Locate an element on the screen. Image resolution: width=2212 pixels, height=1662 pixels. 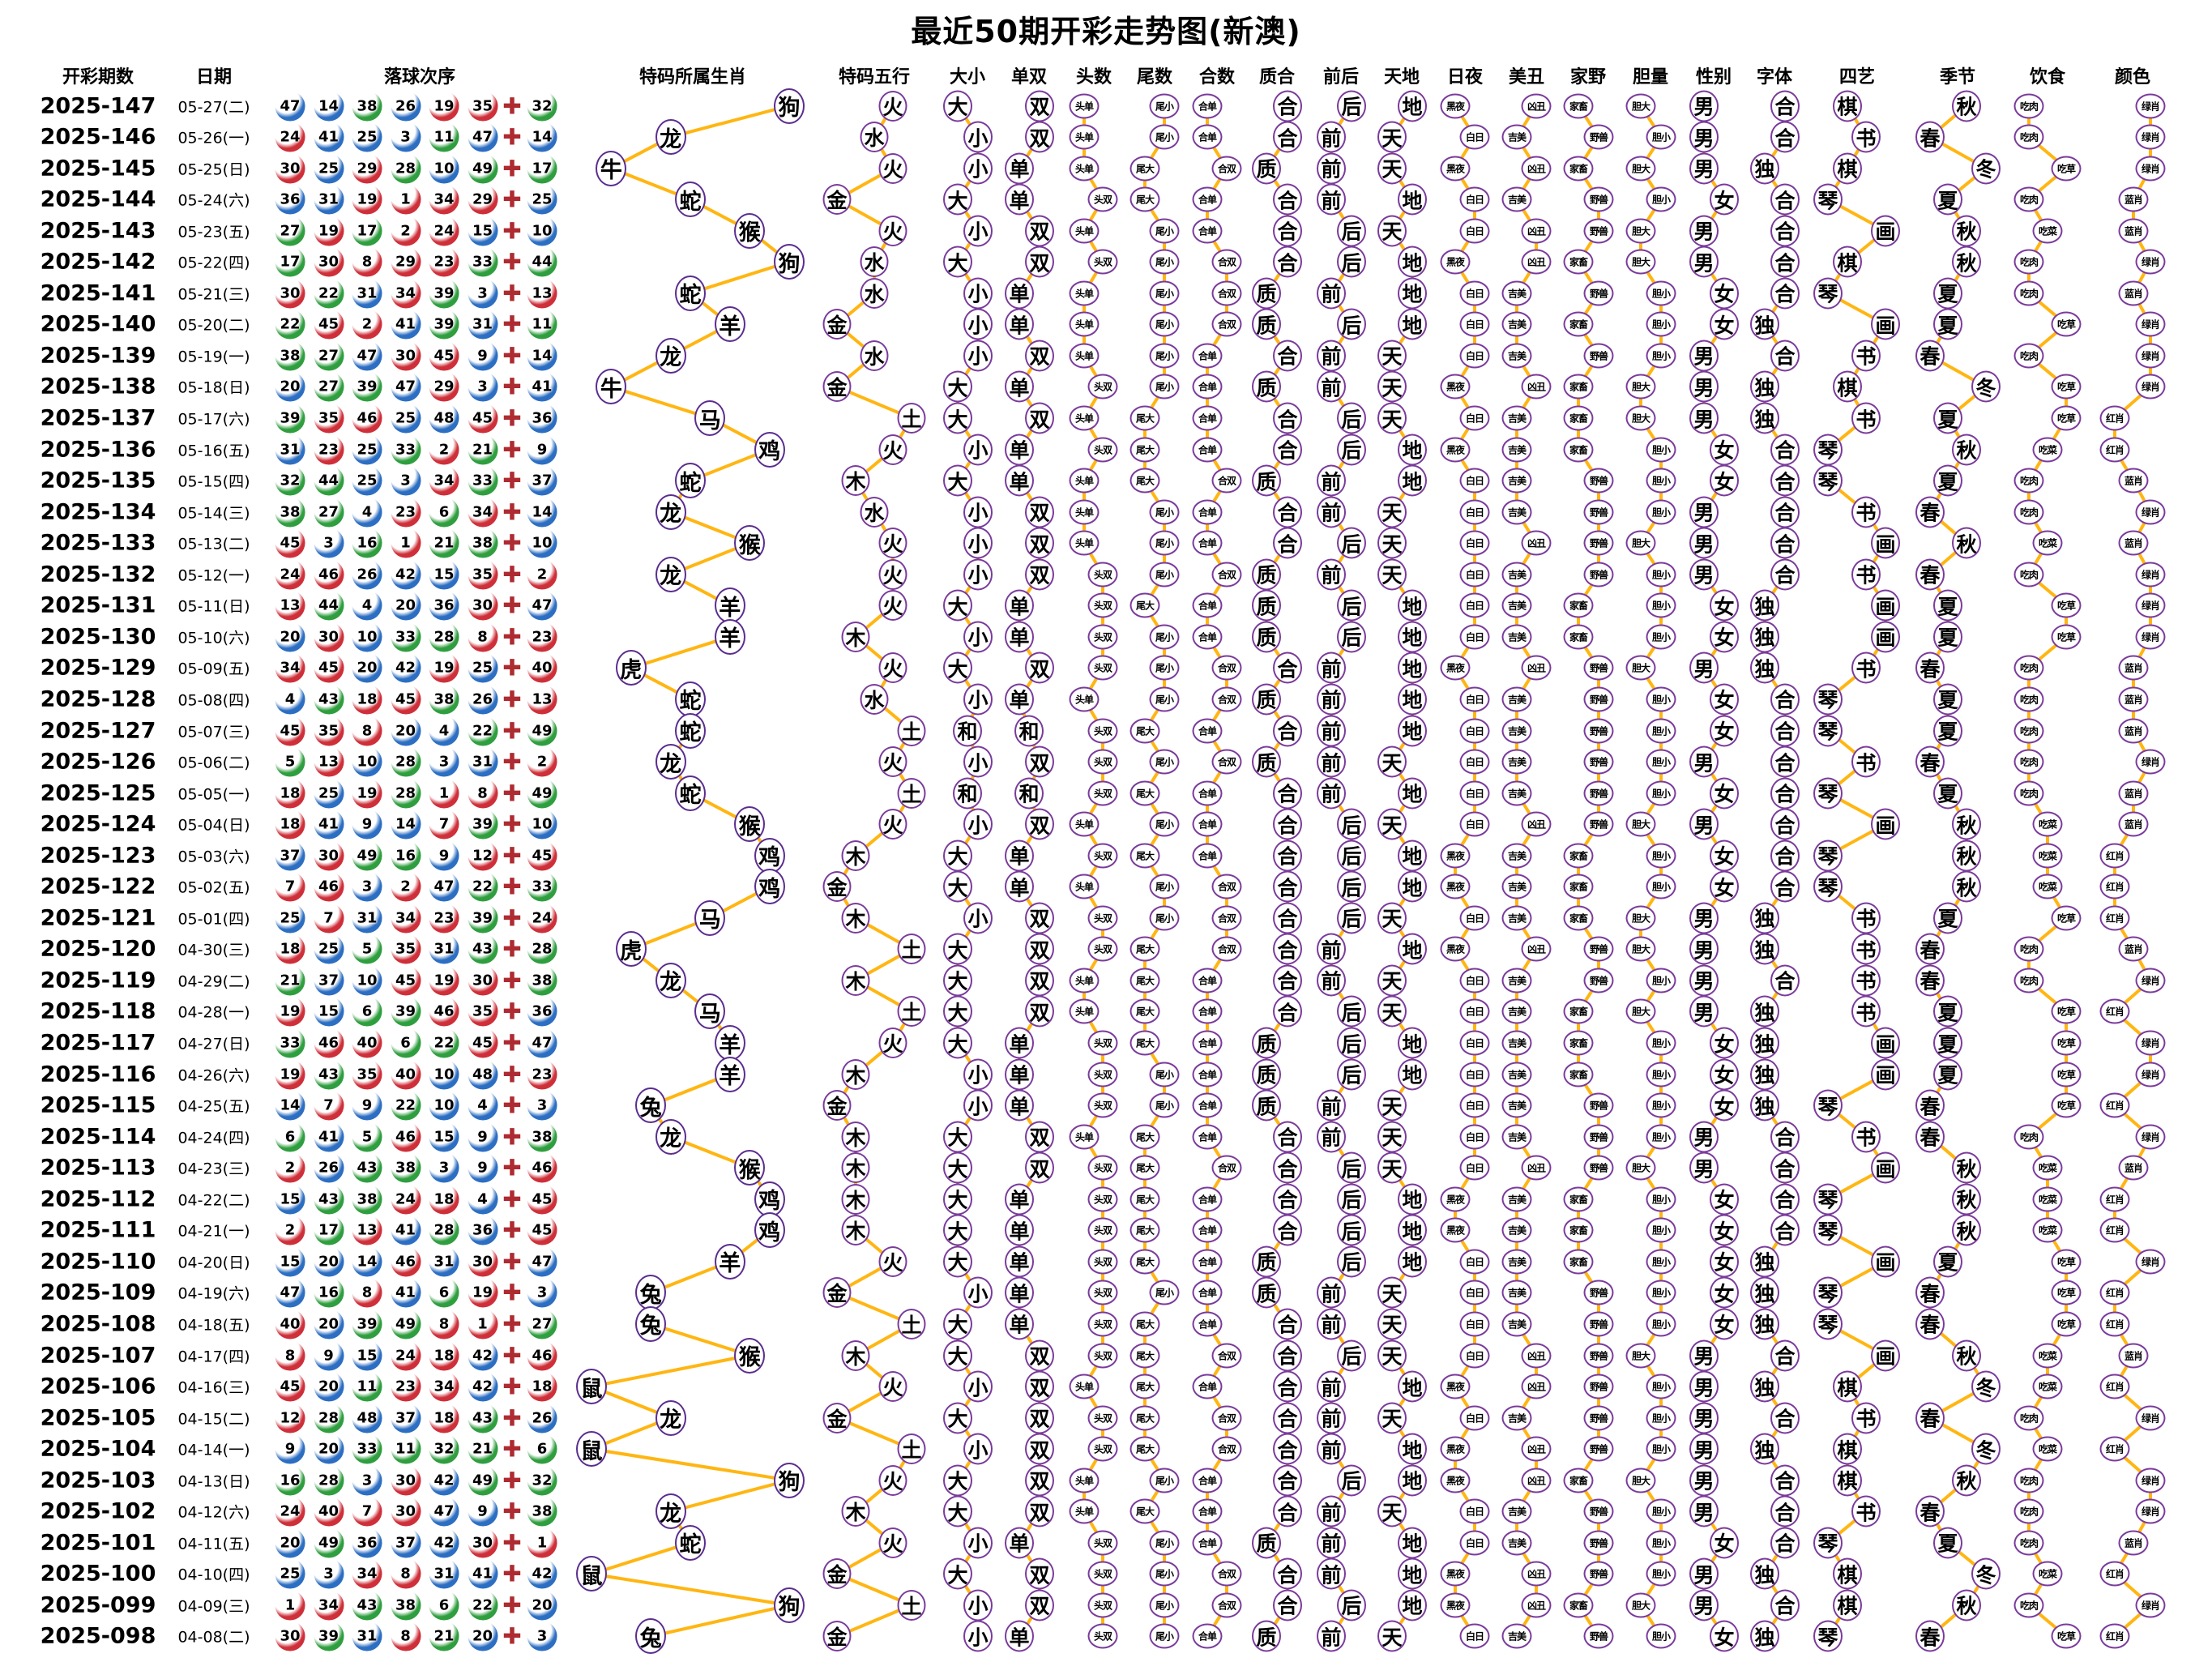
special-ball: 25 is located at coordinates (542, 199).